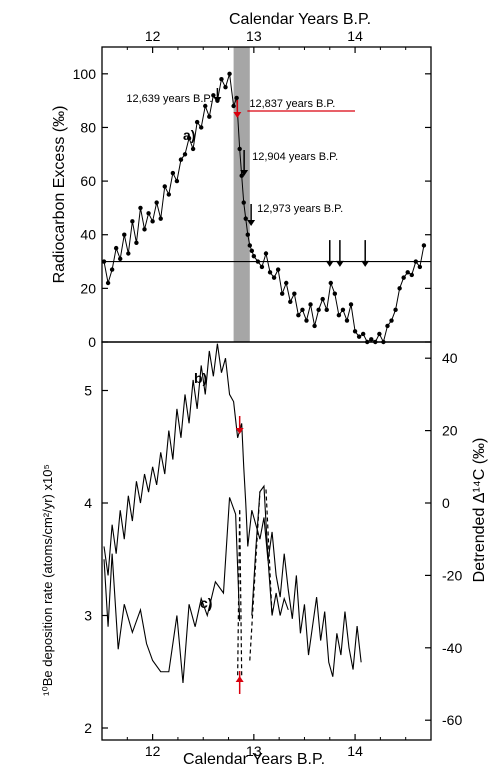 The height and width of the screenshot is (773, 499). Describe the element at coordinates (446, 503) in the screenshot. I see `panel-b-y-tick-label: 0` at that location.